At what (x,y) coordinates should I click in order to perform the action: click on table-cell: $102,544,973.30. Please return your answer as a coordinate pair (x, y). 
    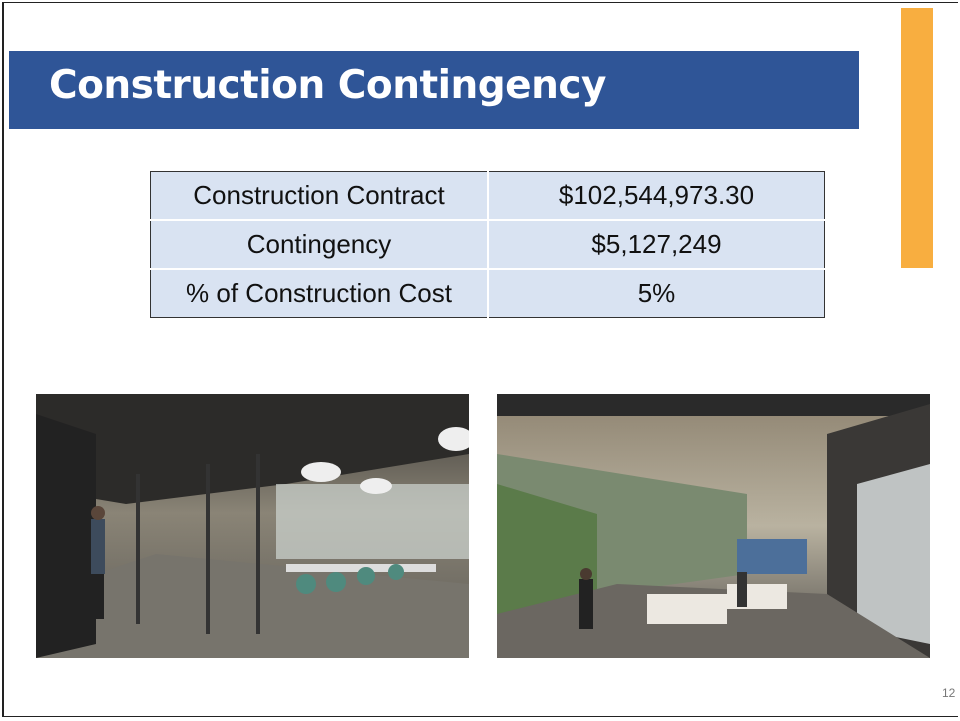
    Looking at the image, I should click on (656, 196).